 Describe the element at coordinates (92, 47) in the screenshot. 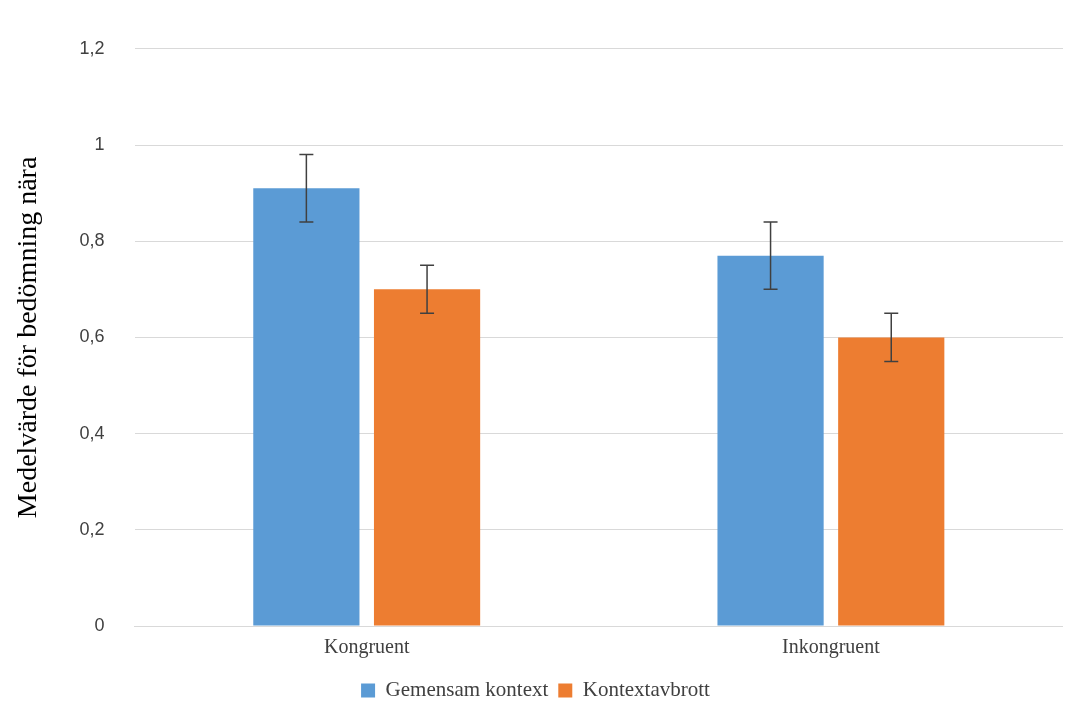

I see `y-tick-label: 1,2` at that location.